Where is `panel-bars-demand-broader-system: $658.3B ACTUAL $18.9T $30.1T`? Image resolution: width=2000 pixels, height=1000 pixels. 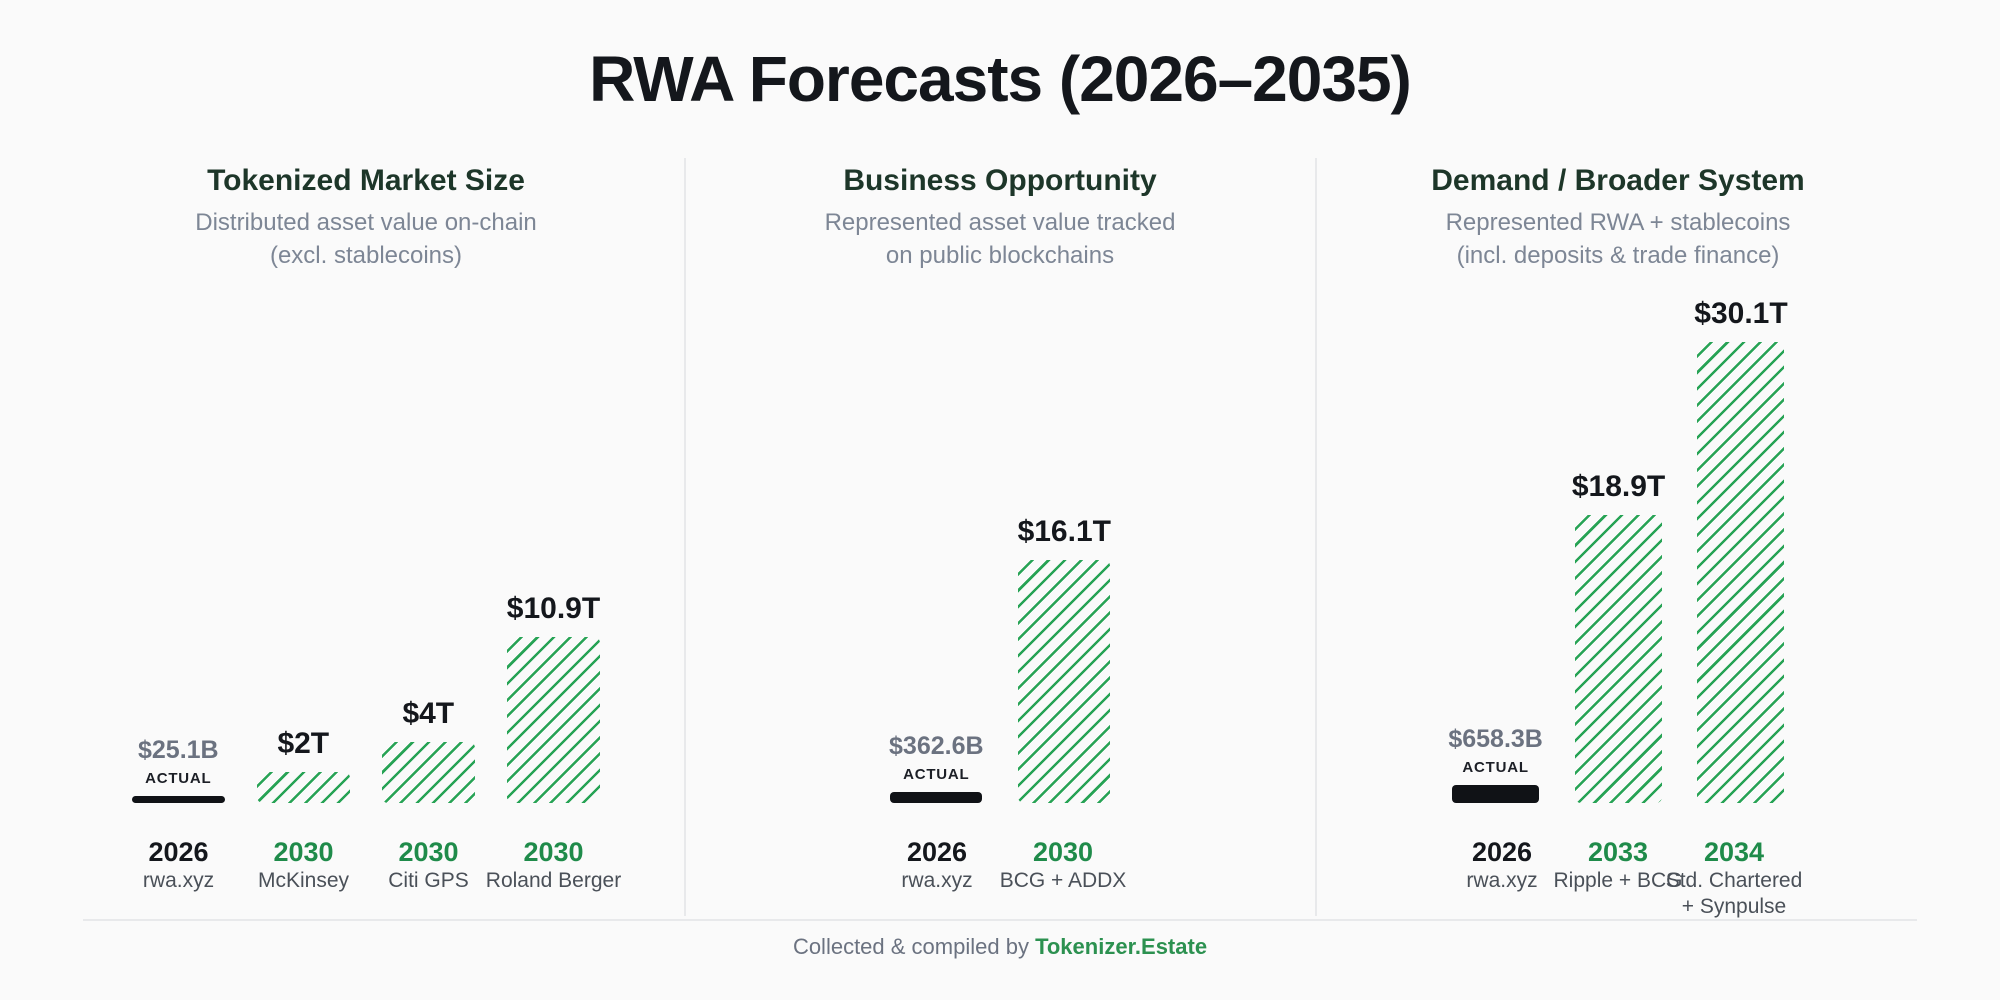
panel-bars-demand-broader-system: $658.3B ACTUAL $18.9T $30.1T is located at coordinates (1618, 550).